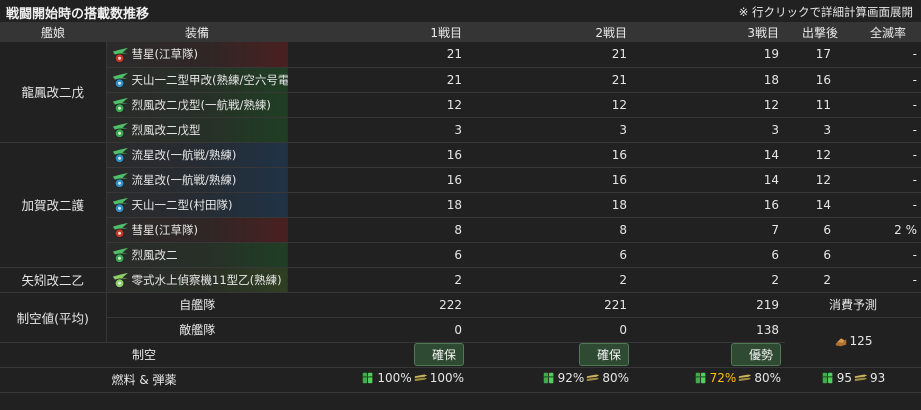  What do you see at coordinates (120, 55) in the screenshot?
I see `dive-bomber-icon` at bounding box center [120, 55].